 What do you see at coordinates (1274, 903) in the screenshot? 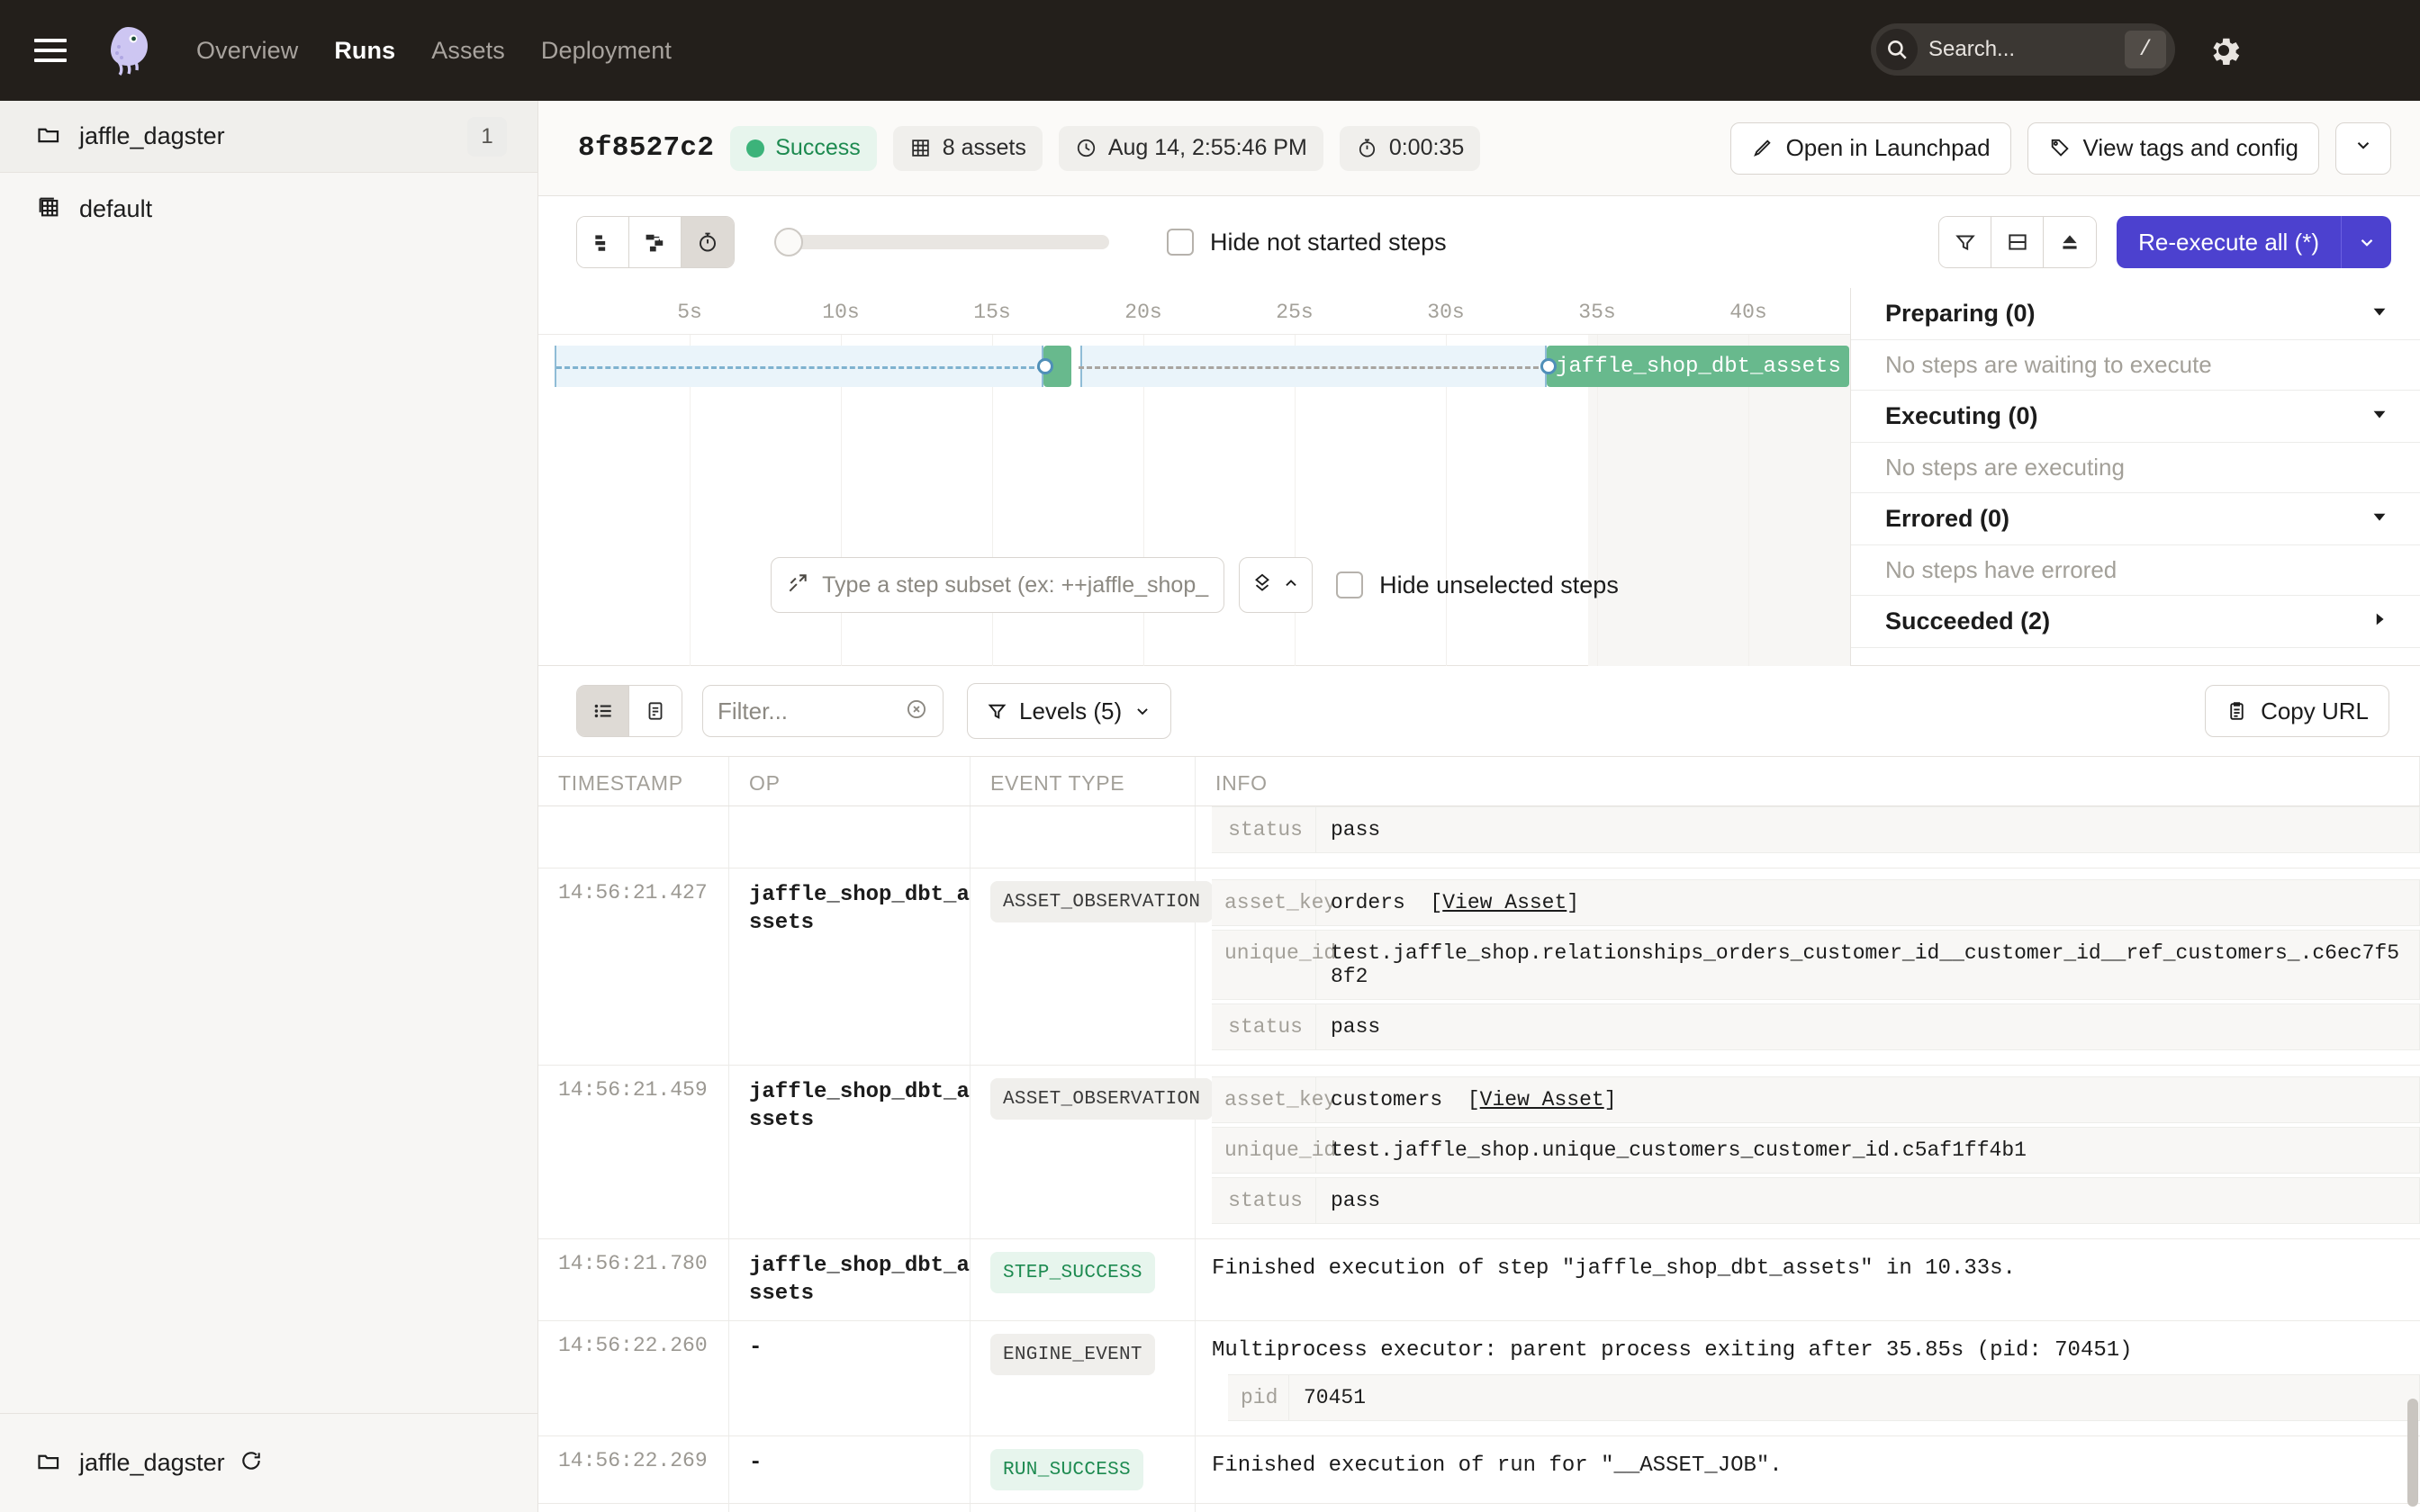
I see `metadata-key: asset_key` at bounding box center [1274, 903].